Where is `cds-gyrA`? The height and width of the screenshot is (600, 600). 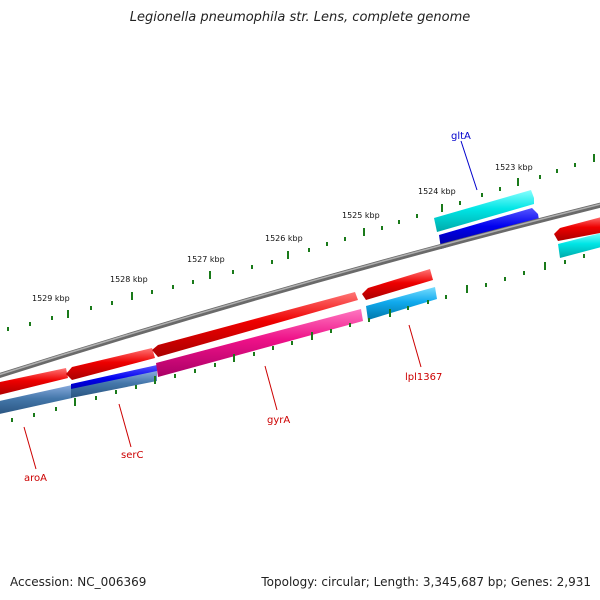
cds-gyrA is located at coordinates (255, 324).